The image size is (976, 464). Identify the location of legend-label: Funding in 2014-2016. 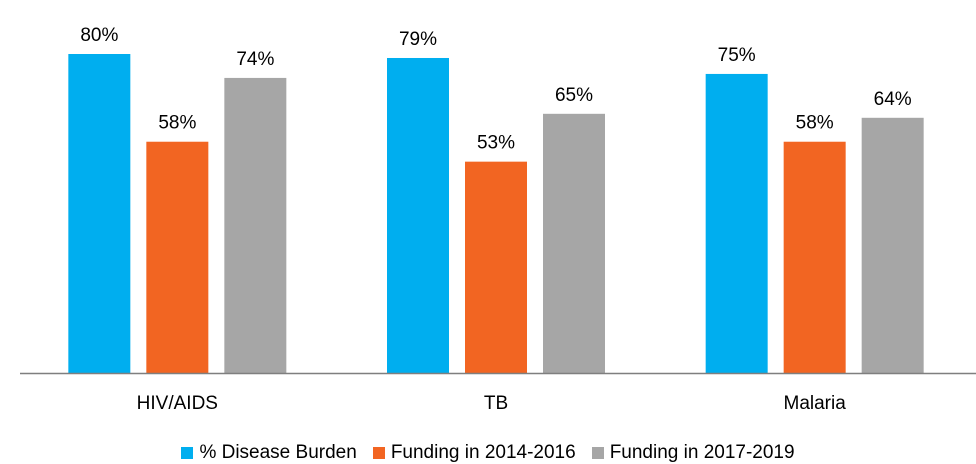
(483, 452).